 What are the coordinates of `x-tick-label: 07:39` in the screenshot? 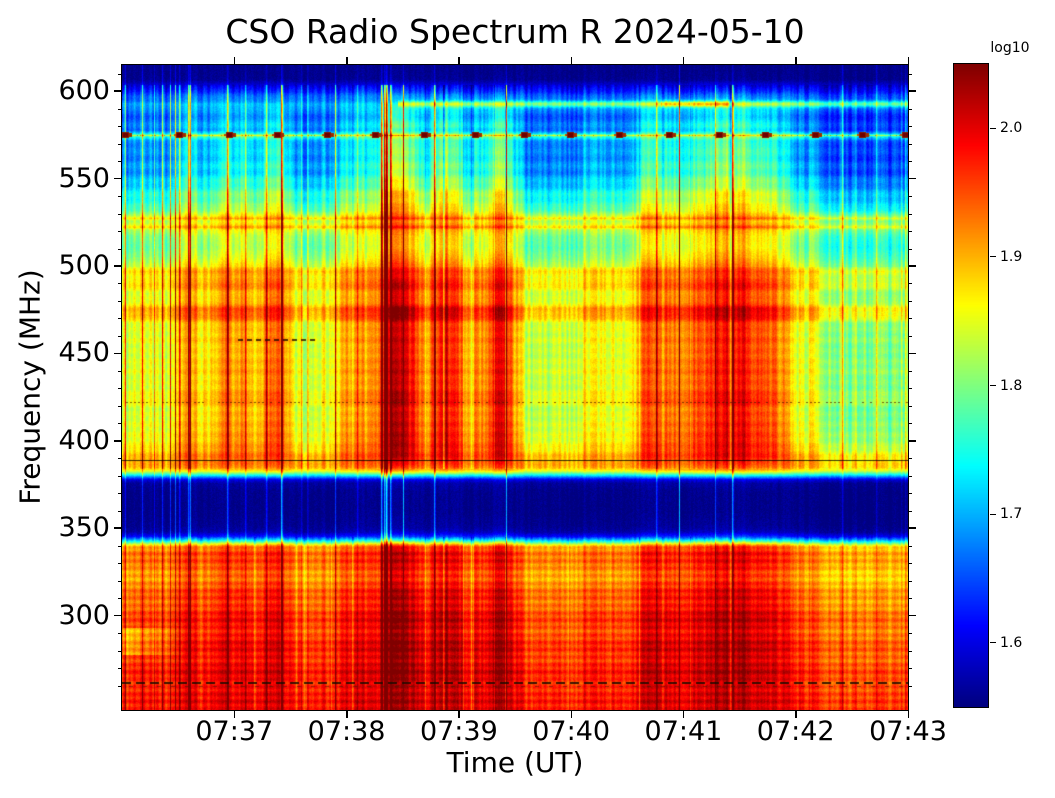 It's located at (458, 731).